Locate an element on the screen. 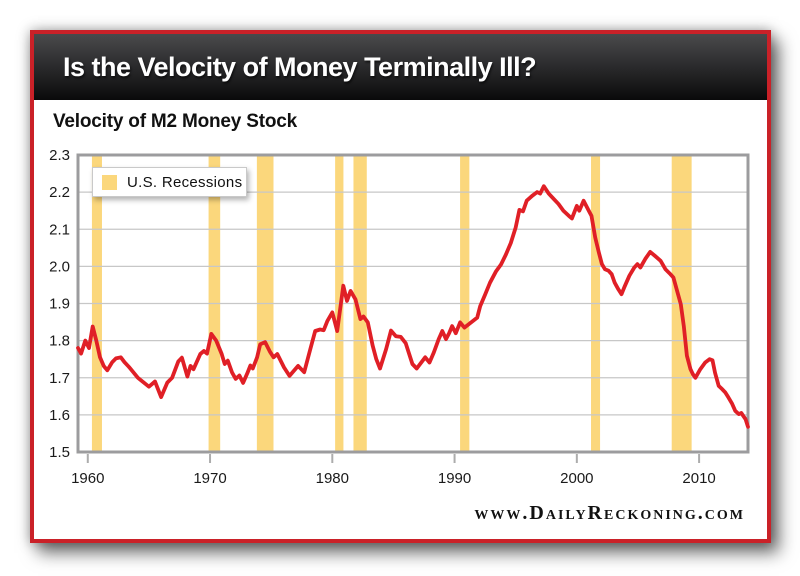  header-bar: Is the Velocity of Money Terminally Ill? is located at coordinates (400, 67).